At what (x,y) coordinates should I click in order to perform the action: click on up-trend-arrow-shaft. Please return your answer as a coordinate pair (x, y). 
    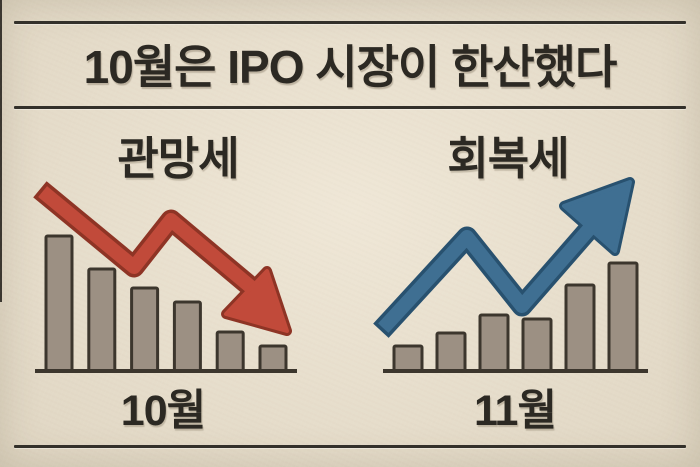
    Looking at the image, I should click on (492, 271).